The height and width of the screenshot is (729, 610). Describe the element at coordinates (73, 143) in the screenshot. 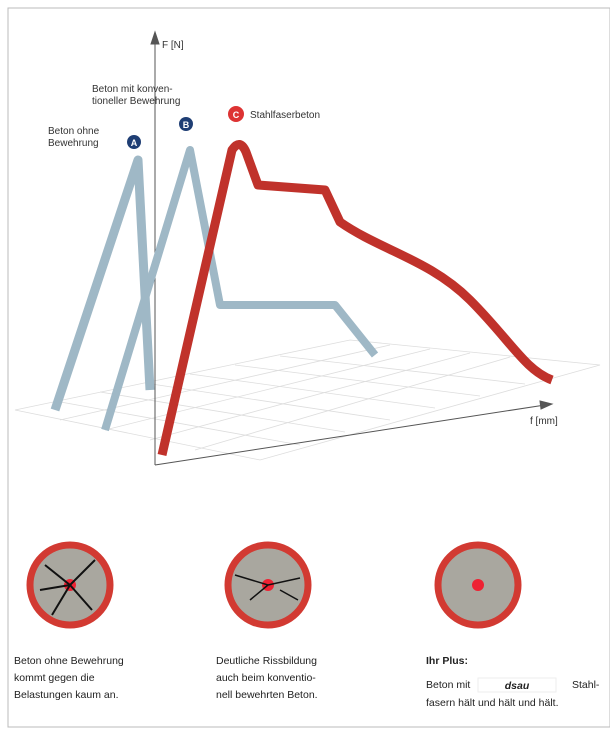

I see `curve-label: Bewehrung` at that location.